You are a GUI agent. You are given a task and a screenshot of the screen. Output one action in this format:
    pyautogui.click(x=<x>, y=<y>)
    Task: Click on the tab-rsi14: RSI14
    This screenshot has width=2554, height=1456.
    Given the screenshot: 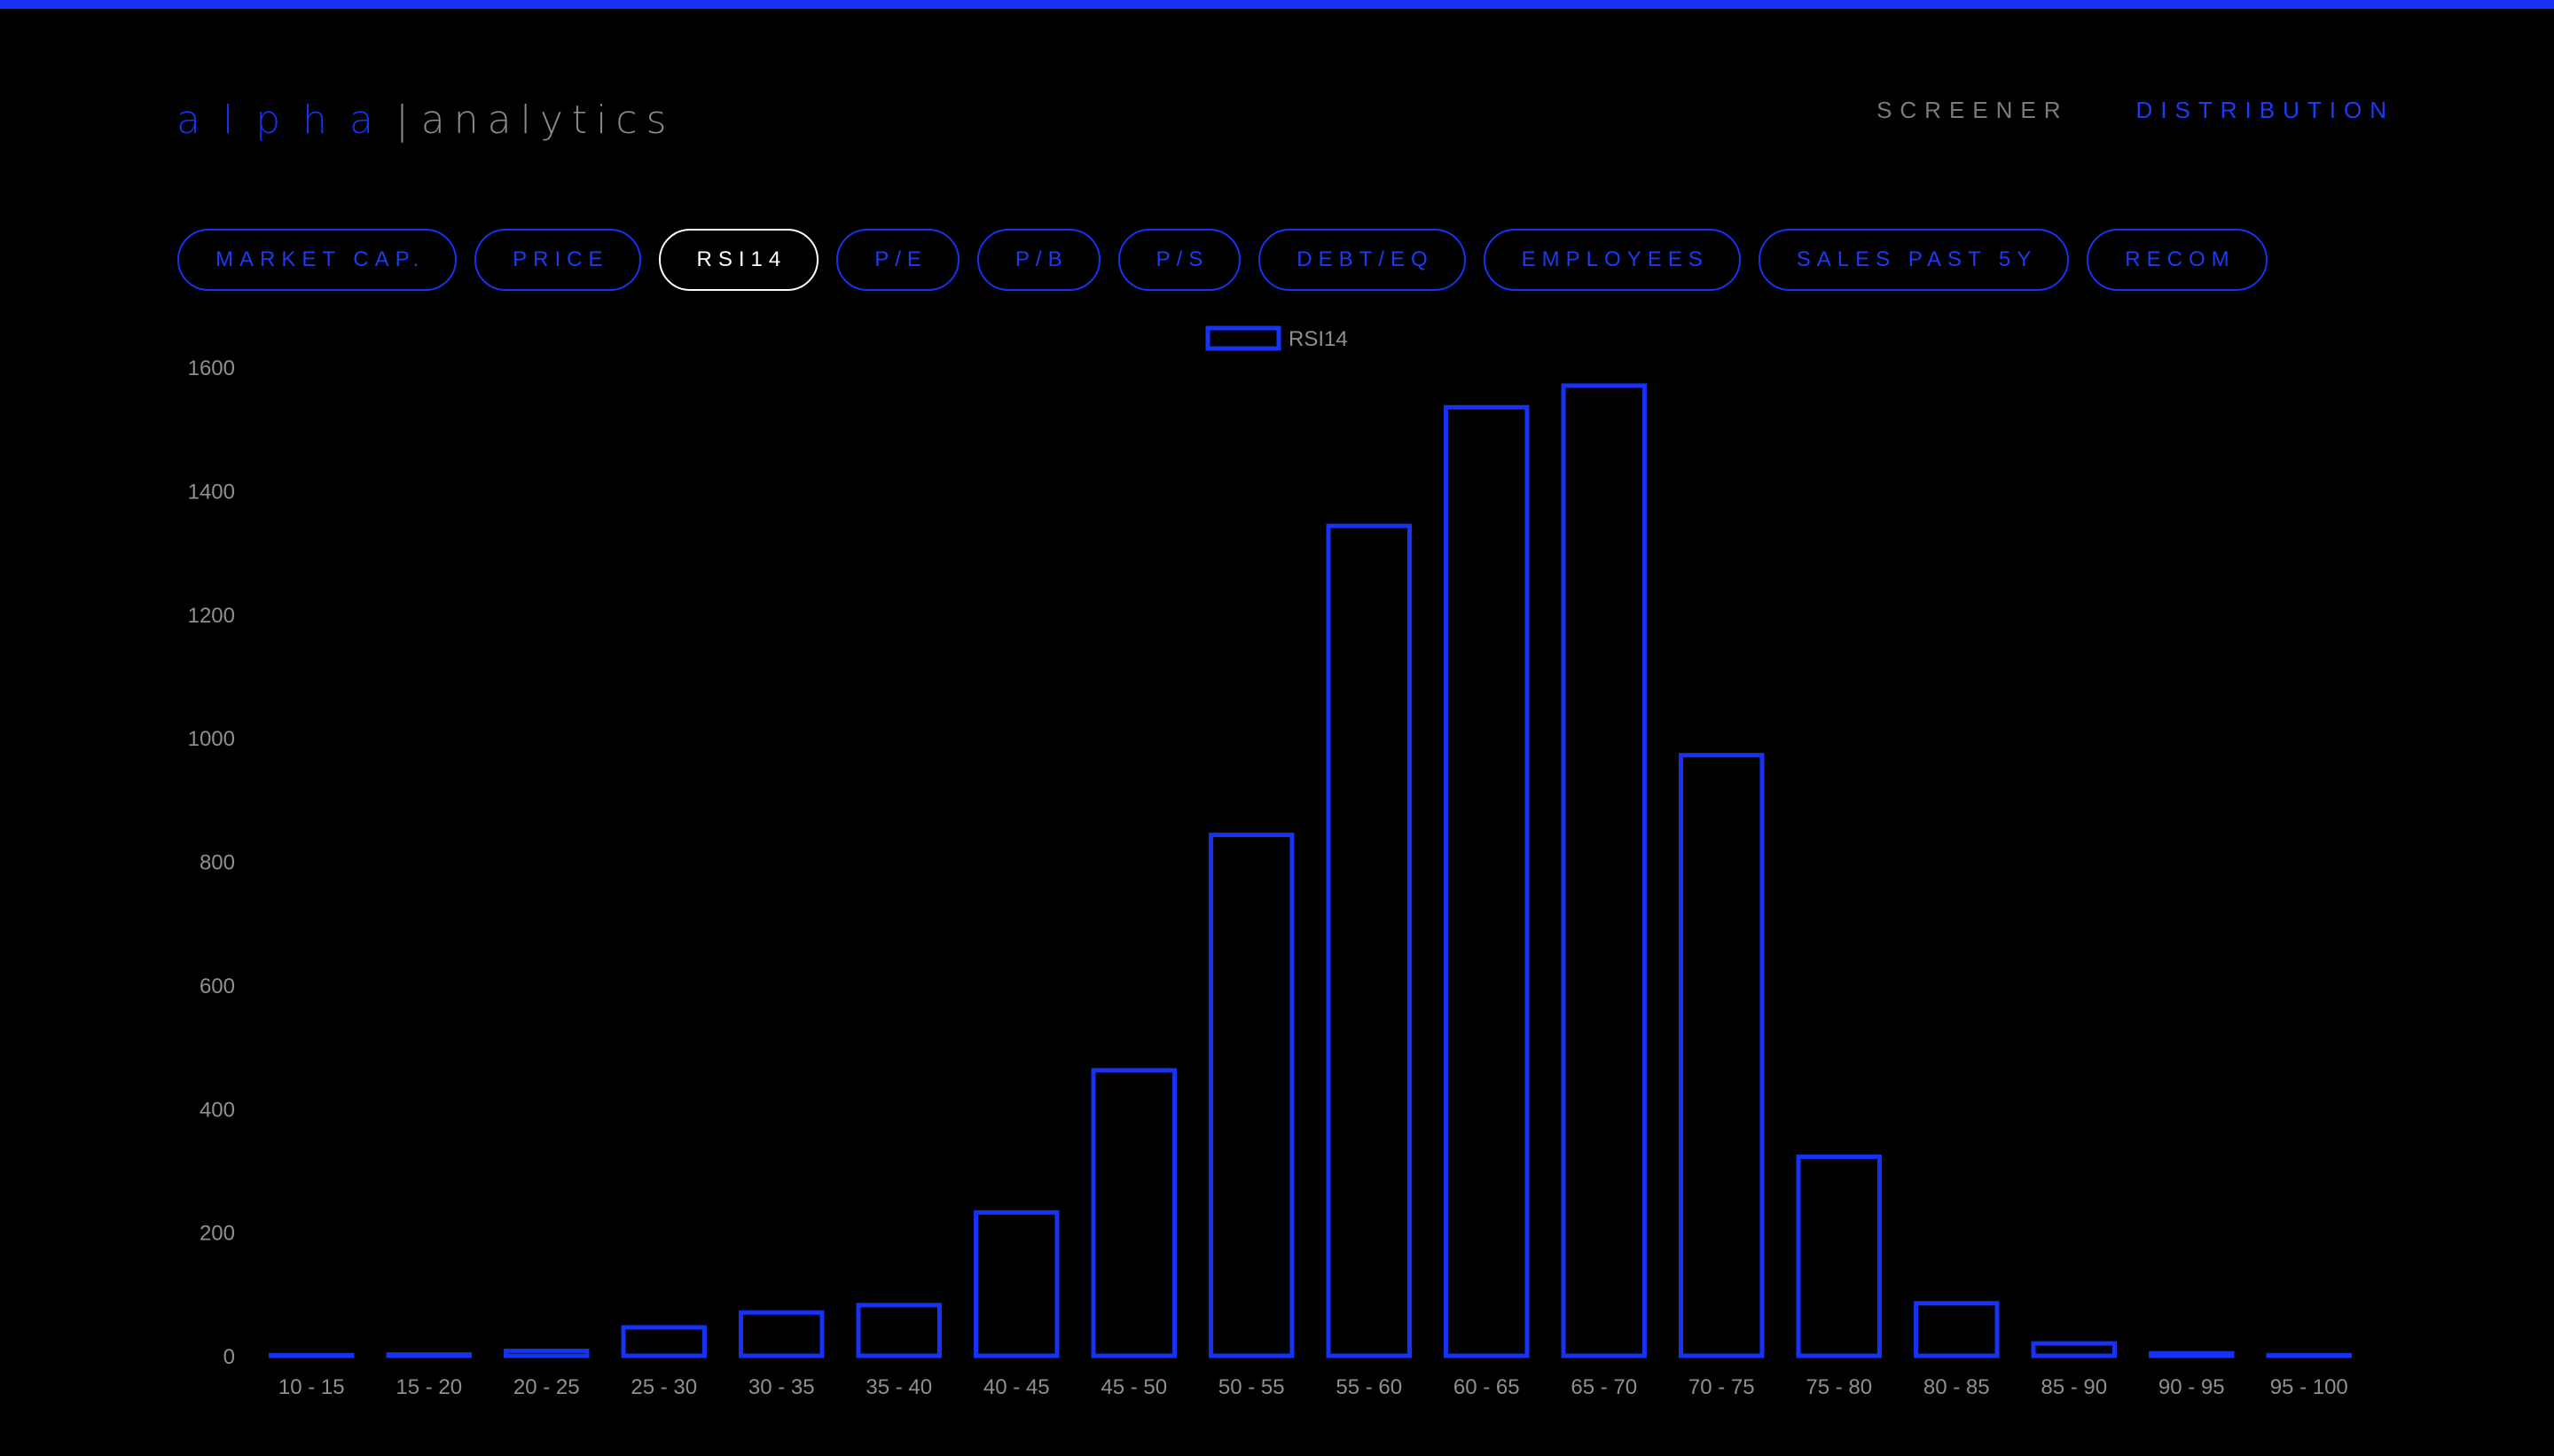 What is the action you would take?
    pyautogui.click(x=738, y=260)
    